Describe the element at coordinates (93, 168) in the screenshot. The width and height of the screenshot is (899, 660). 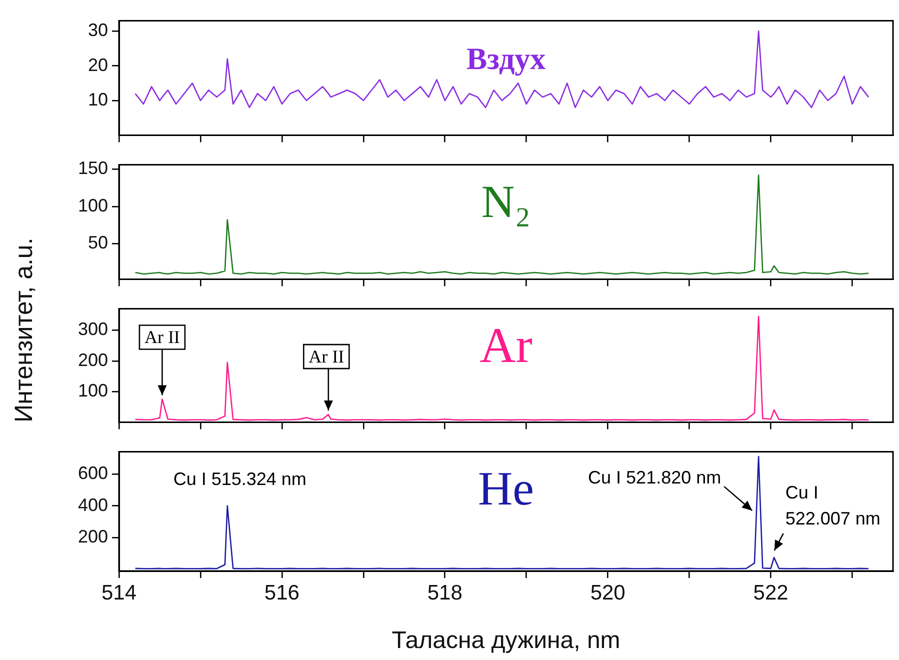
I see `y-tick-label: 150` at that location.